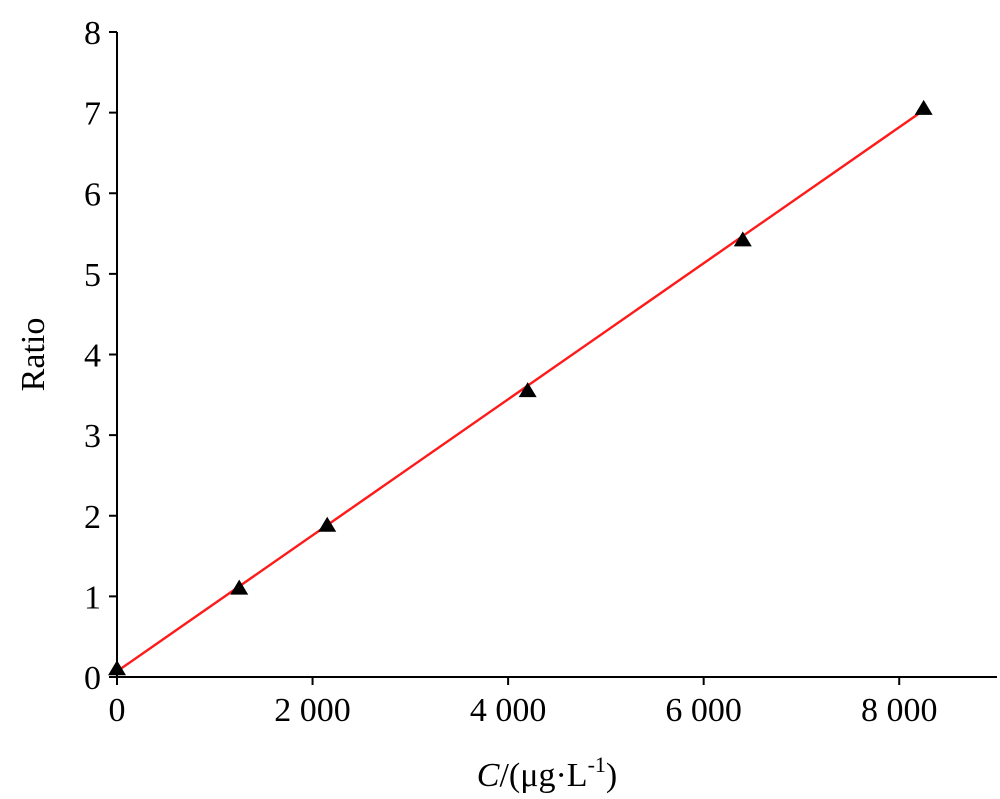  Describe the element at coordinates (92, 194) in the screenshot. I see `y-tick-label: 6` at that location.